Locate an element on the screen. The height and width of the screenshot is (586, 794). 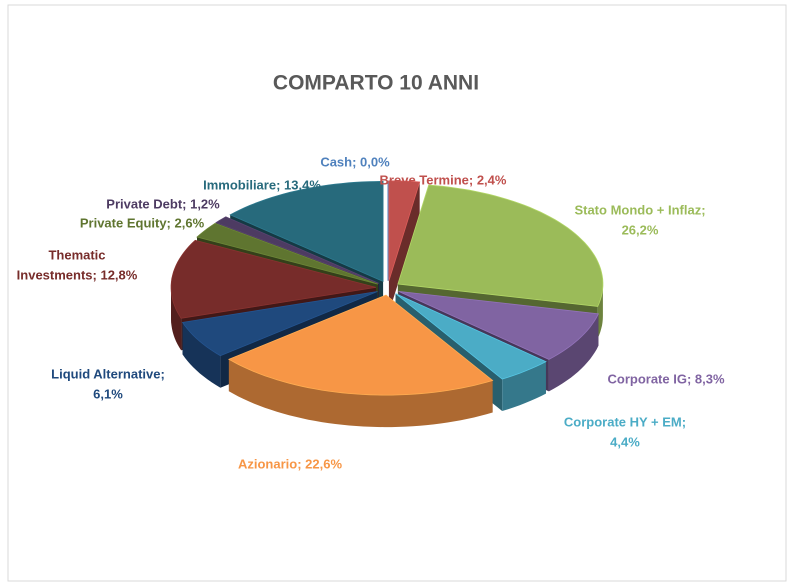
data-label: Stato Mondo + Inflaz; is located at coordinates (639, 209).